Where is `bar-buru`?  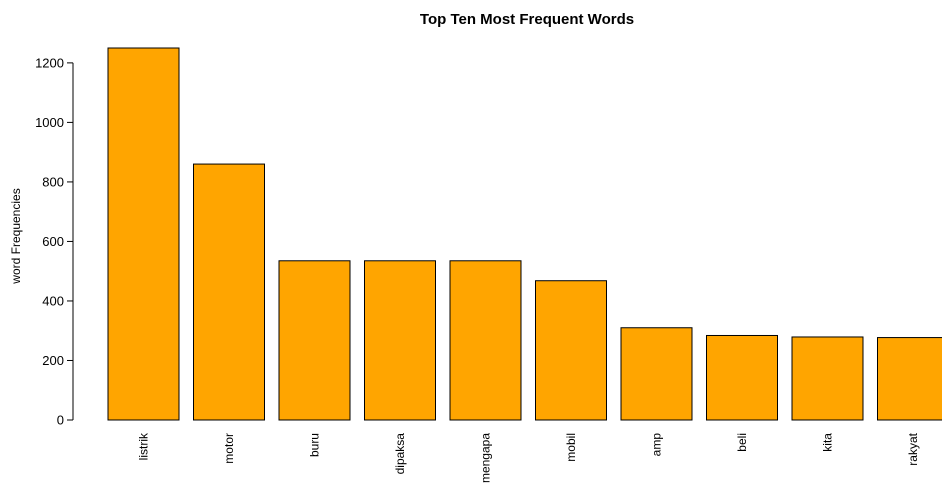 bar-buru is located at coordinates (314, 340).